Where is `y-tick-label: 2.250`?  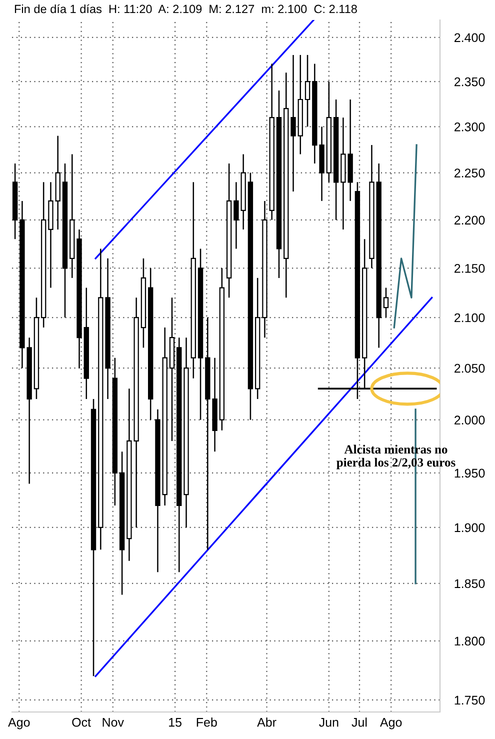
y-tick-label: 2.250 is located at coordinates (469, 173).